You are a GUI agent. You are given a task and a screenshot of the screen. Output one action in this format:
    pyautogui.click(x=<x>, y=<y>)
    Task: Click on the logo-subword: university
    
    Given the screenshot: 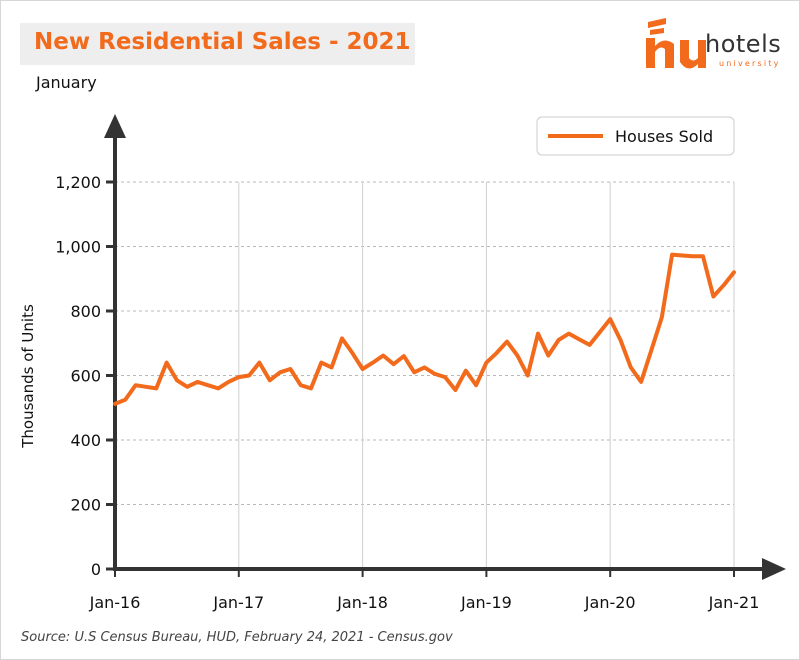 What is the action you would take?
    pyautogui.click(x=750, y=63)
    